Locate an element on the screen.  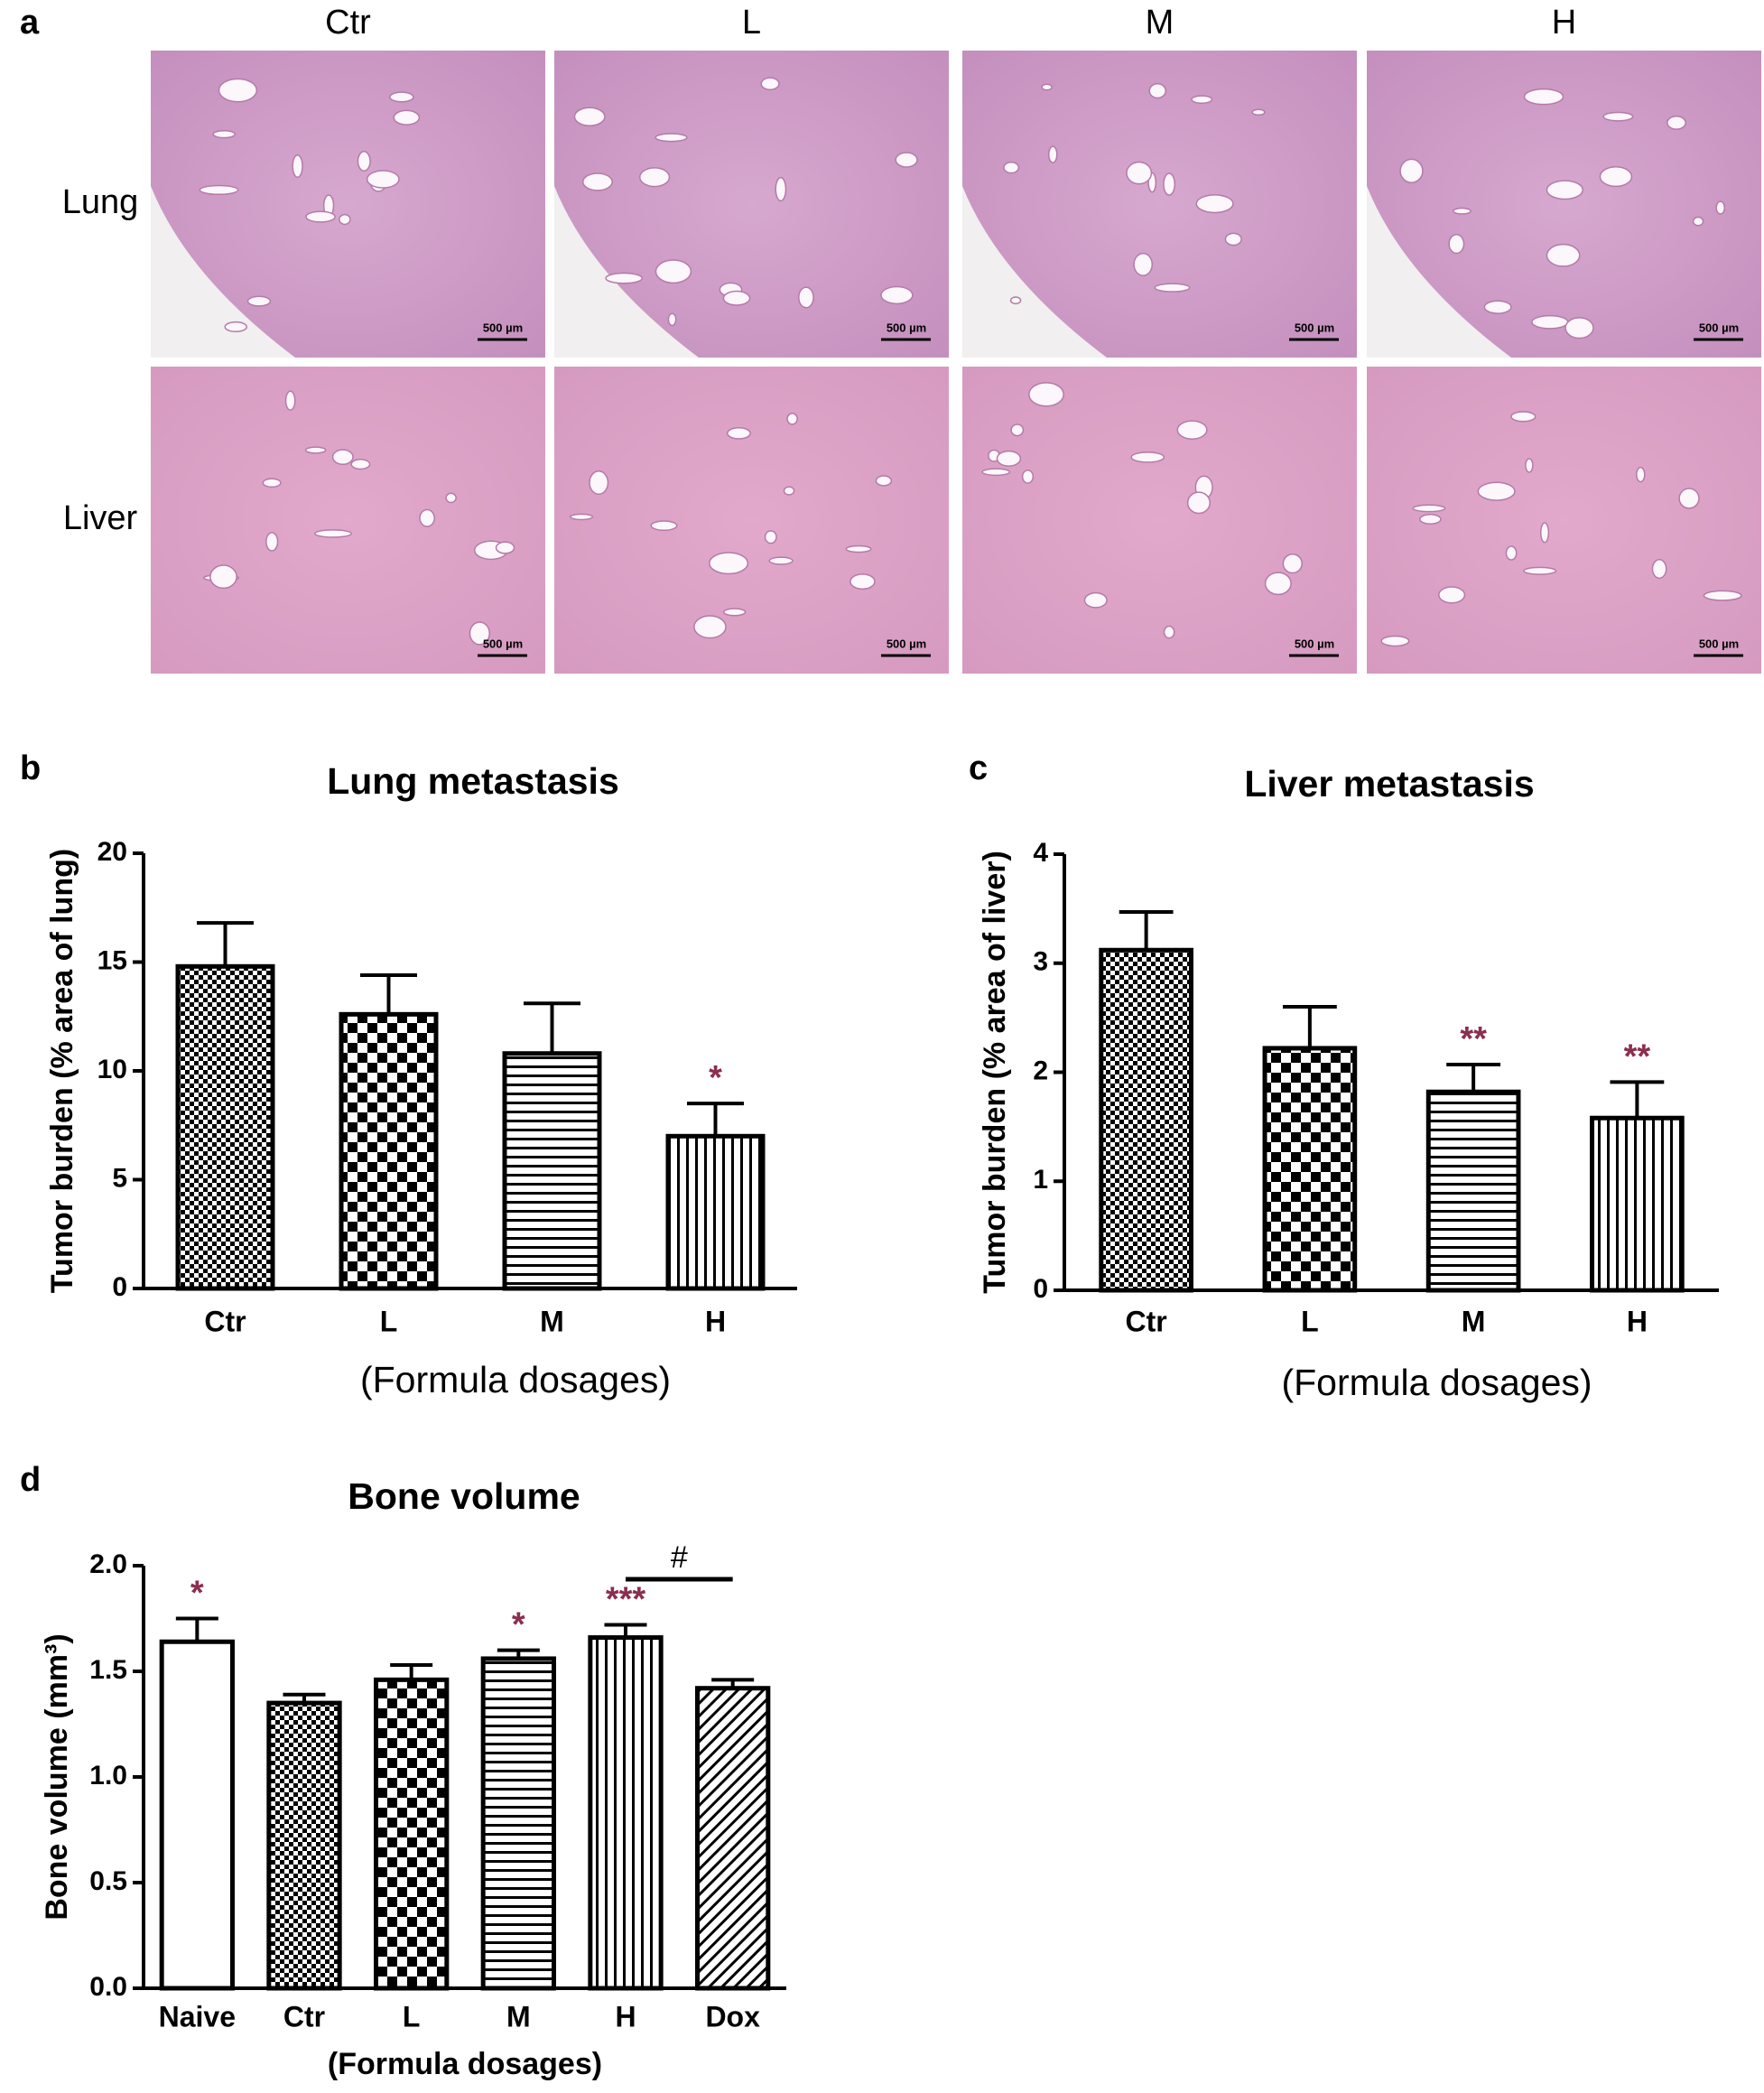
x-axis-label: (Formula dosages) is located at coordinates (465, 2064).